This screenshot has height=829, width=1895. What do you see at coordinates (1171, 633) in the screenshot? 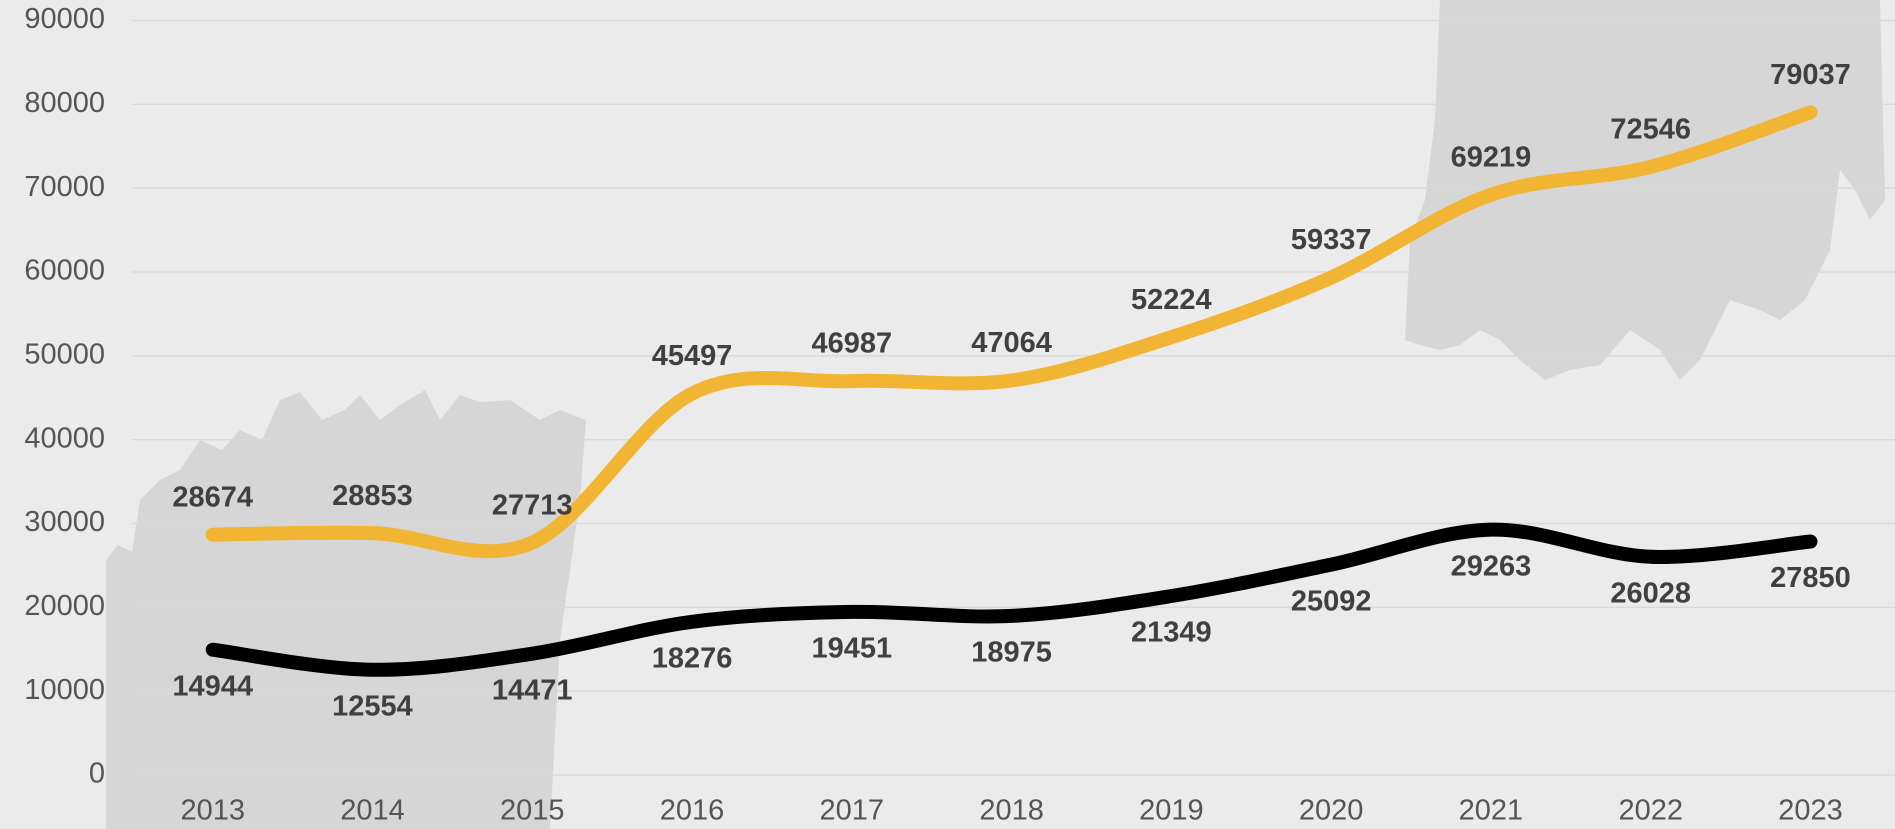
I see `data-label: 21349` at bounding box center [1171, 633].